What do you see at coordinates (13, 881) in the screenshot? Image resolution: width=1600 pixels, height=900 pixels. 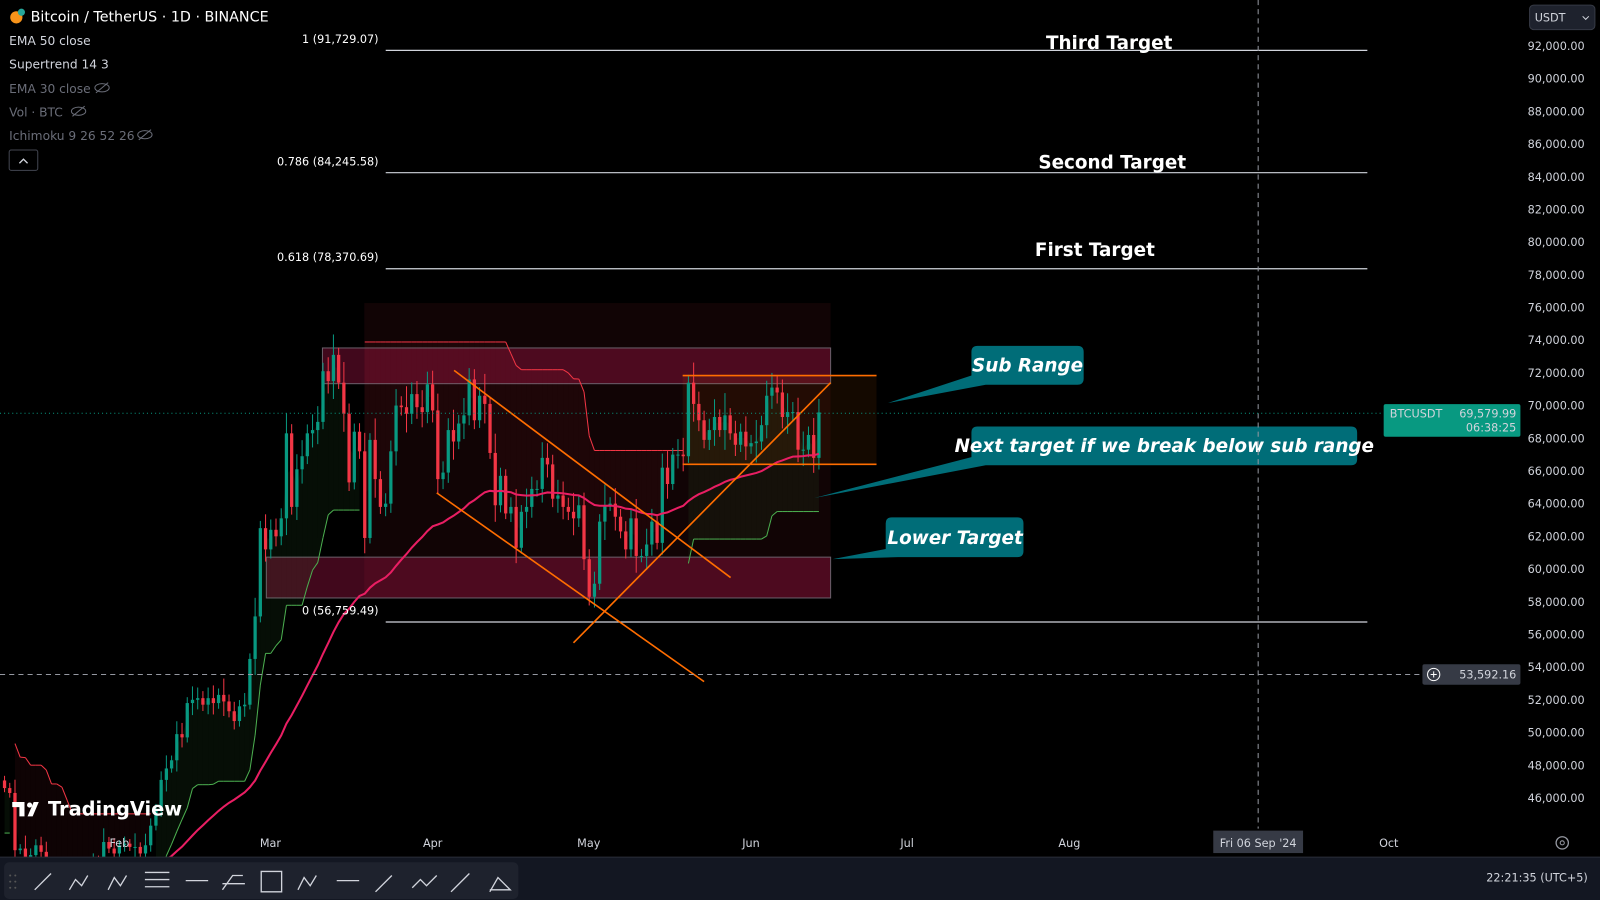 I see `drag-handle-icon` at bounding box center [13, 881].